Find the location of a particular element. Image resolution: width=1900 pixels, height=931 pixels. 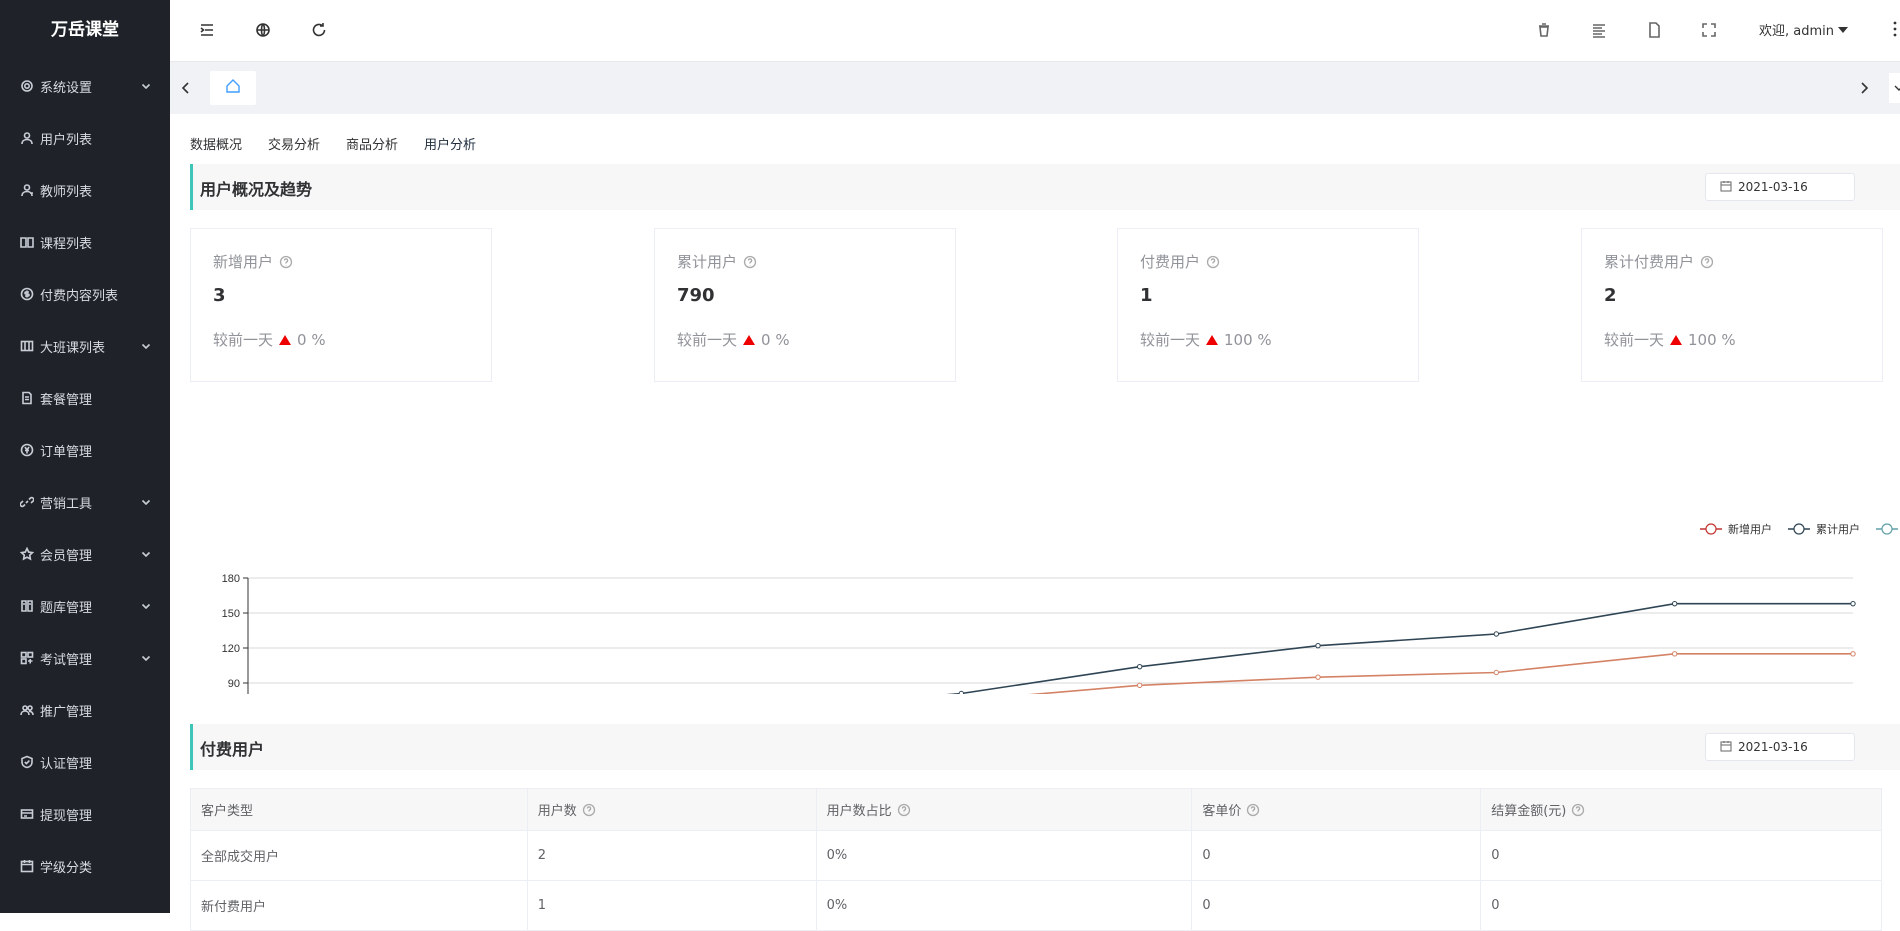

table-cell: 2 is located at coordinates (671, 855).